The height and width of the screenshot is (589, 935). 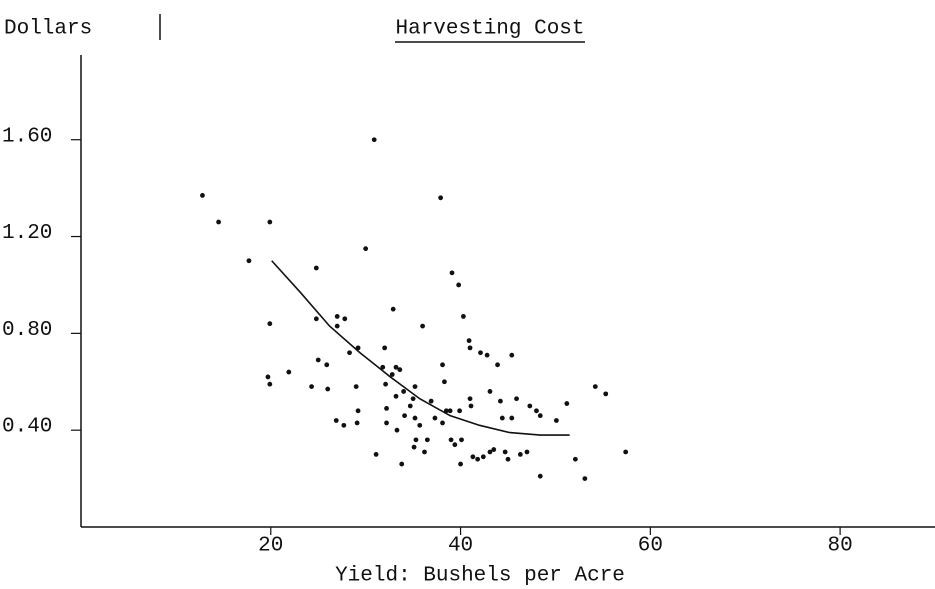 I want to click on y-tick-label: 0.40, so click(x=27, y=427).